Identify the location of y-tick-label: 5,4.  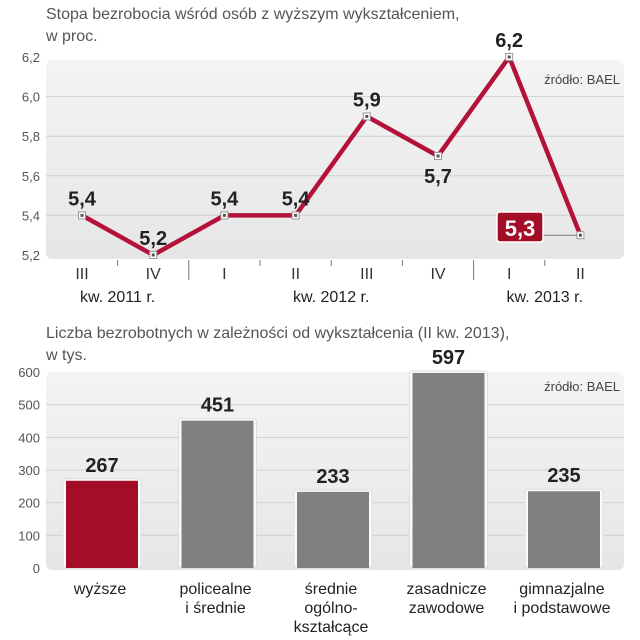
(31, 215).